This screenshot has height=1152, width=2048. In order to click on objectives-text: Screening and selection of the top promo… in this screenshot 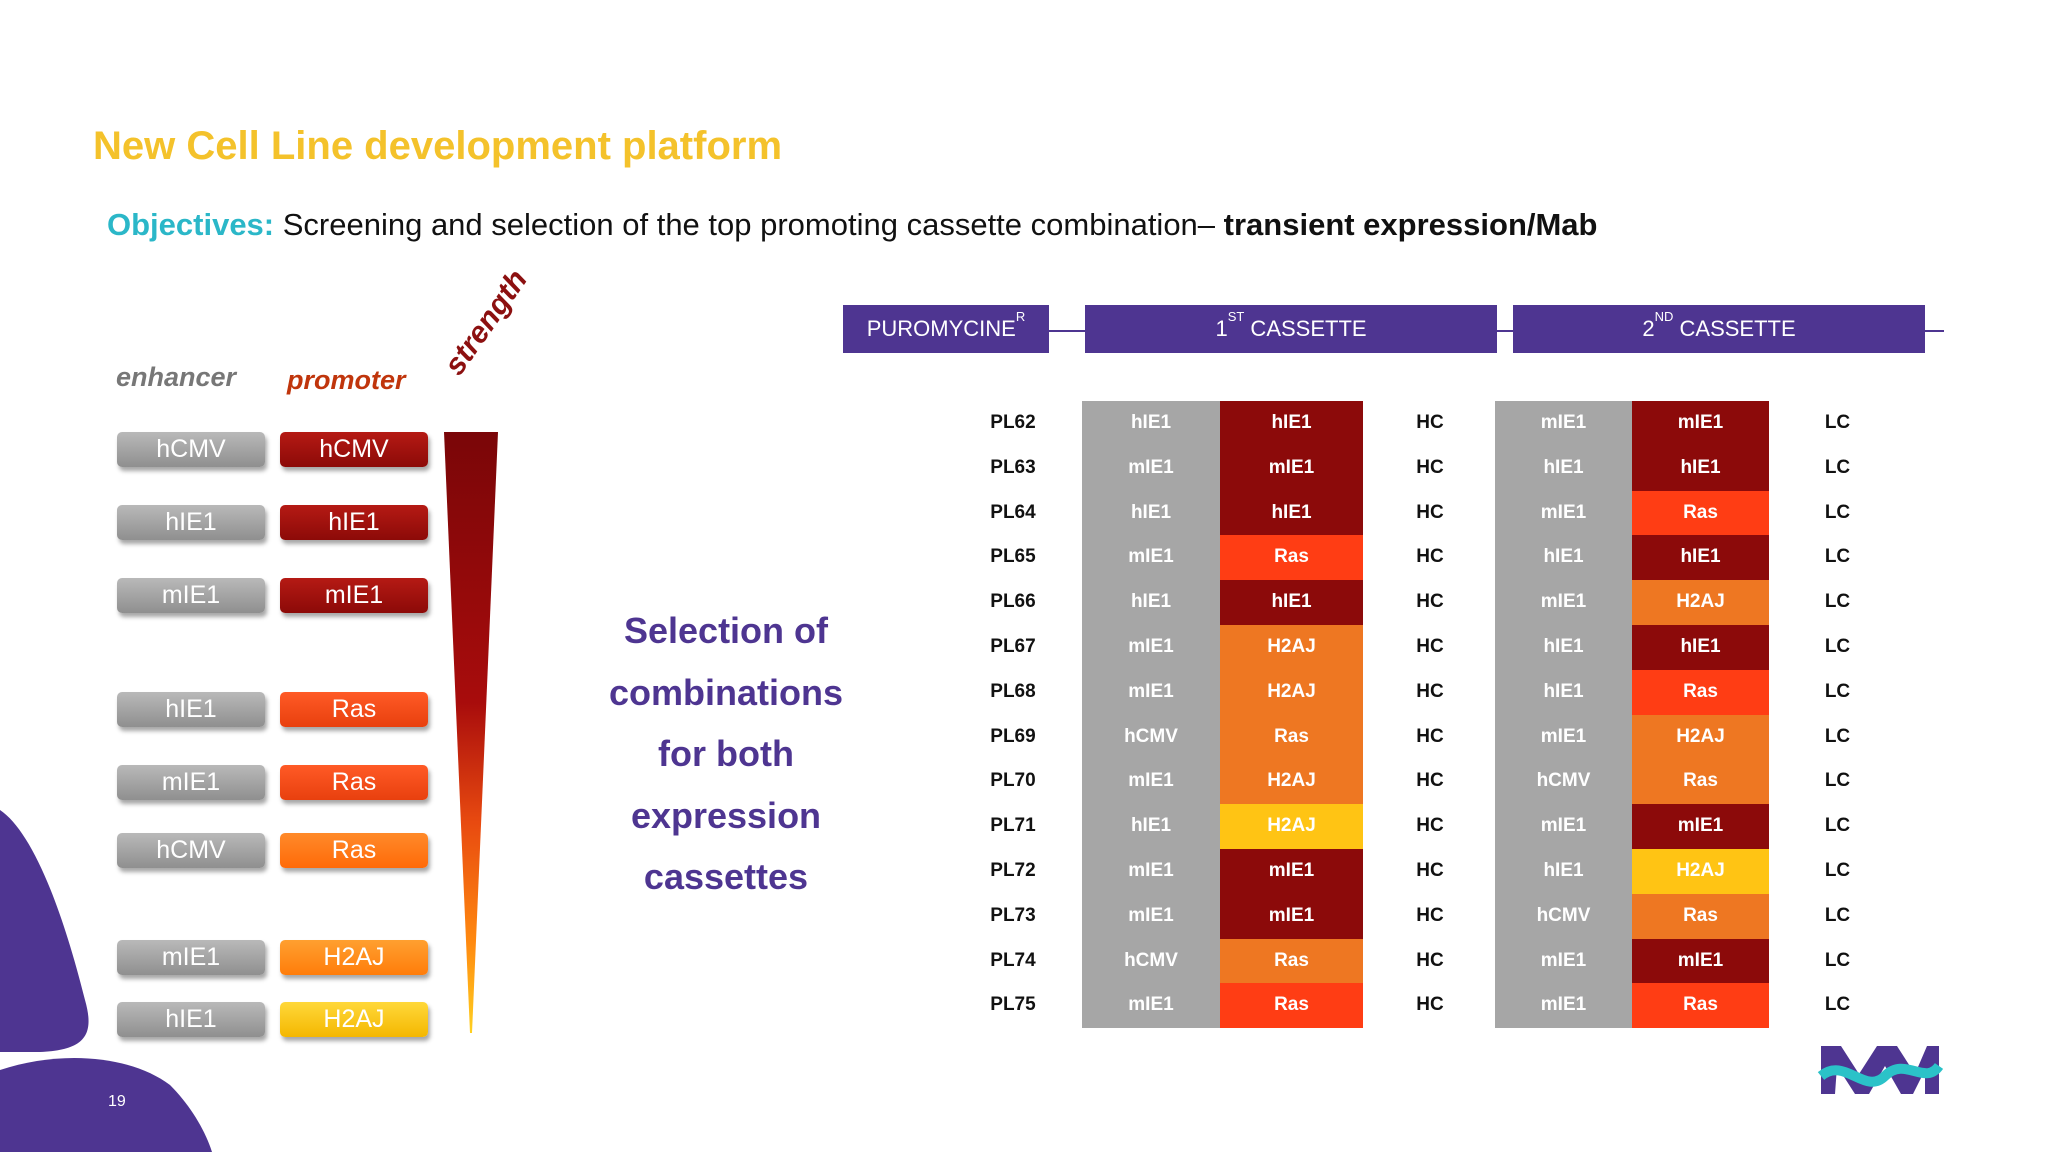, I will do `click(749, 224)`.